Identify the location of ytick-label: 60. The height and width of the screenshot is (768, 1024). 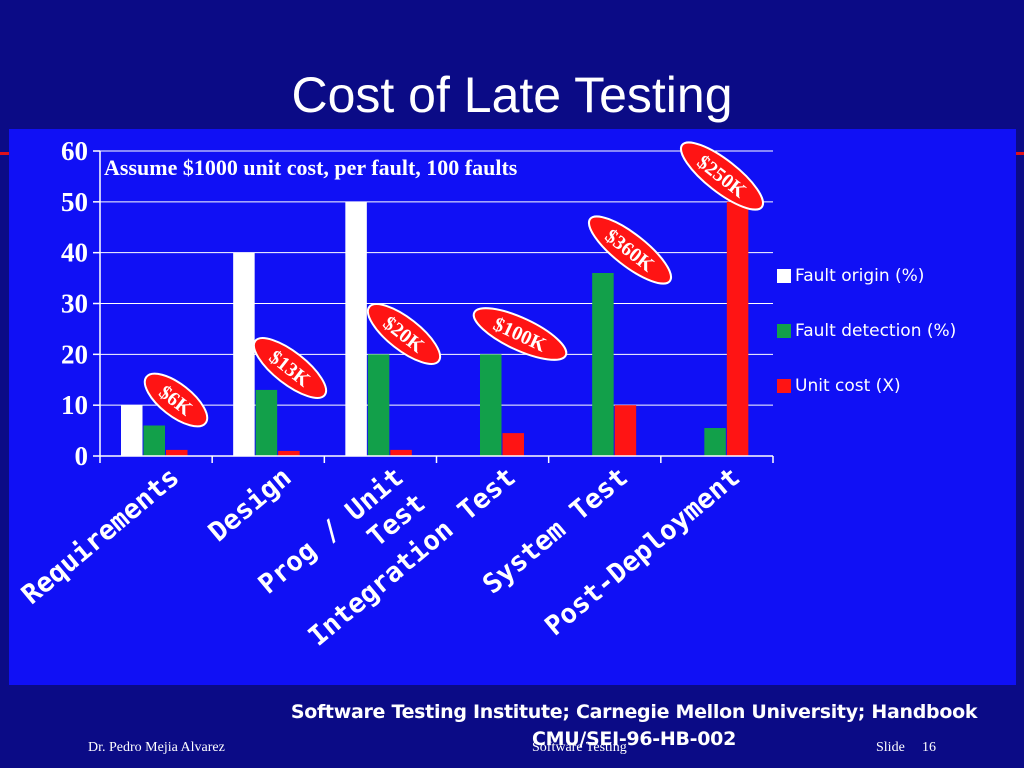
(74, 151).